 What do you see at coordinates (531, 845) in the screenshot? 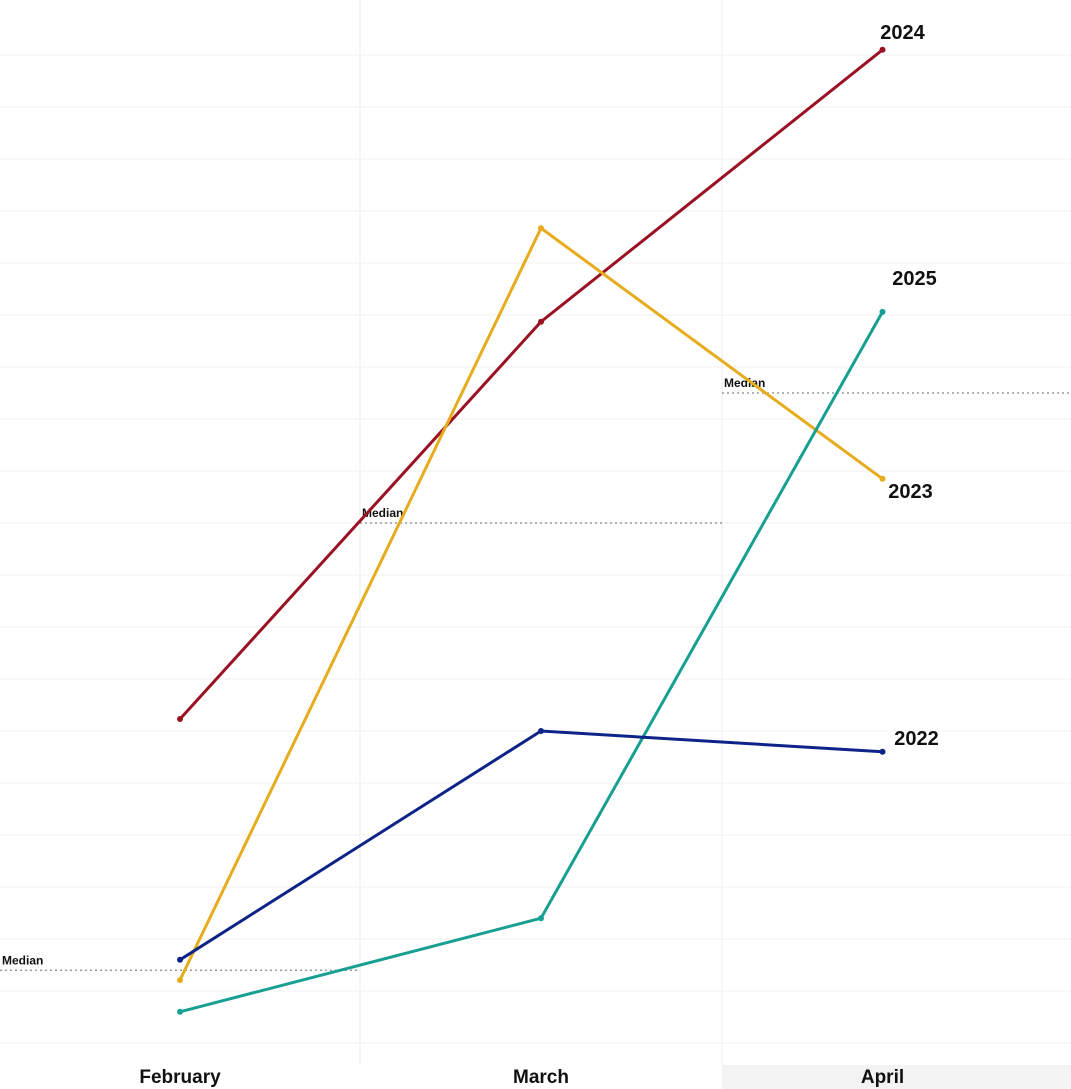
I see `series-line` at bounding box center [531, 845].